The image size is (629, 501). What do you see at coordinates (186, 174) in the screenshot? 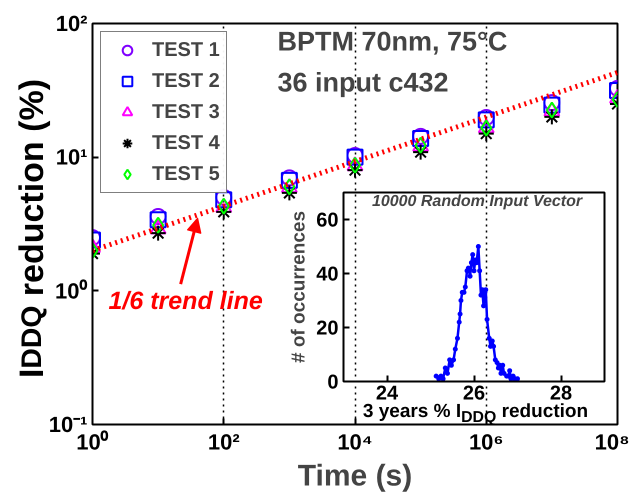
I see `legend-label: TEST 5` at bounding box center [186, 174].